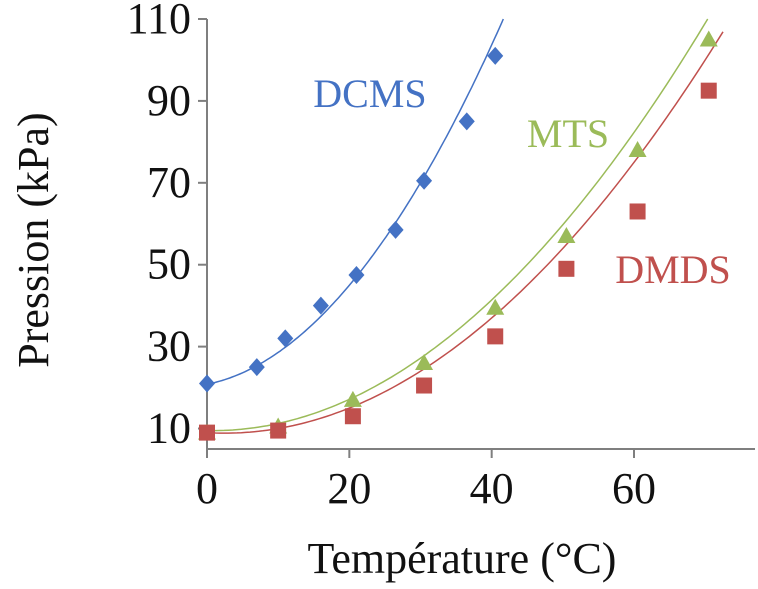  I want to click on y-tick-label: 90, so click(169, 100).